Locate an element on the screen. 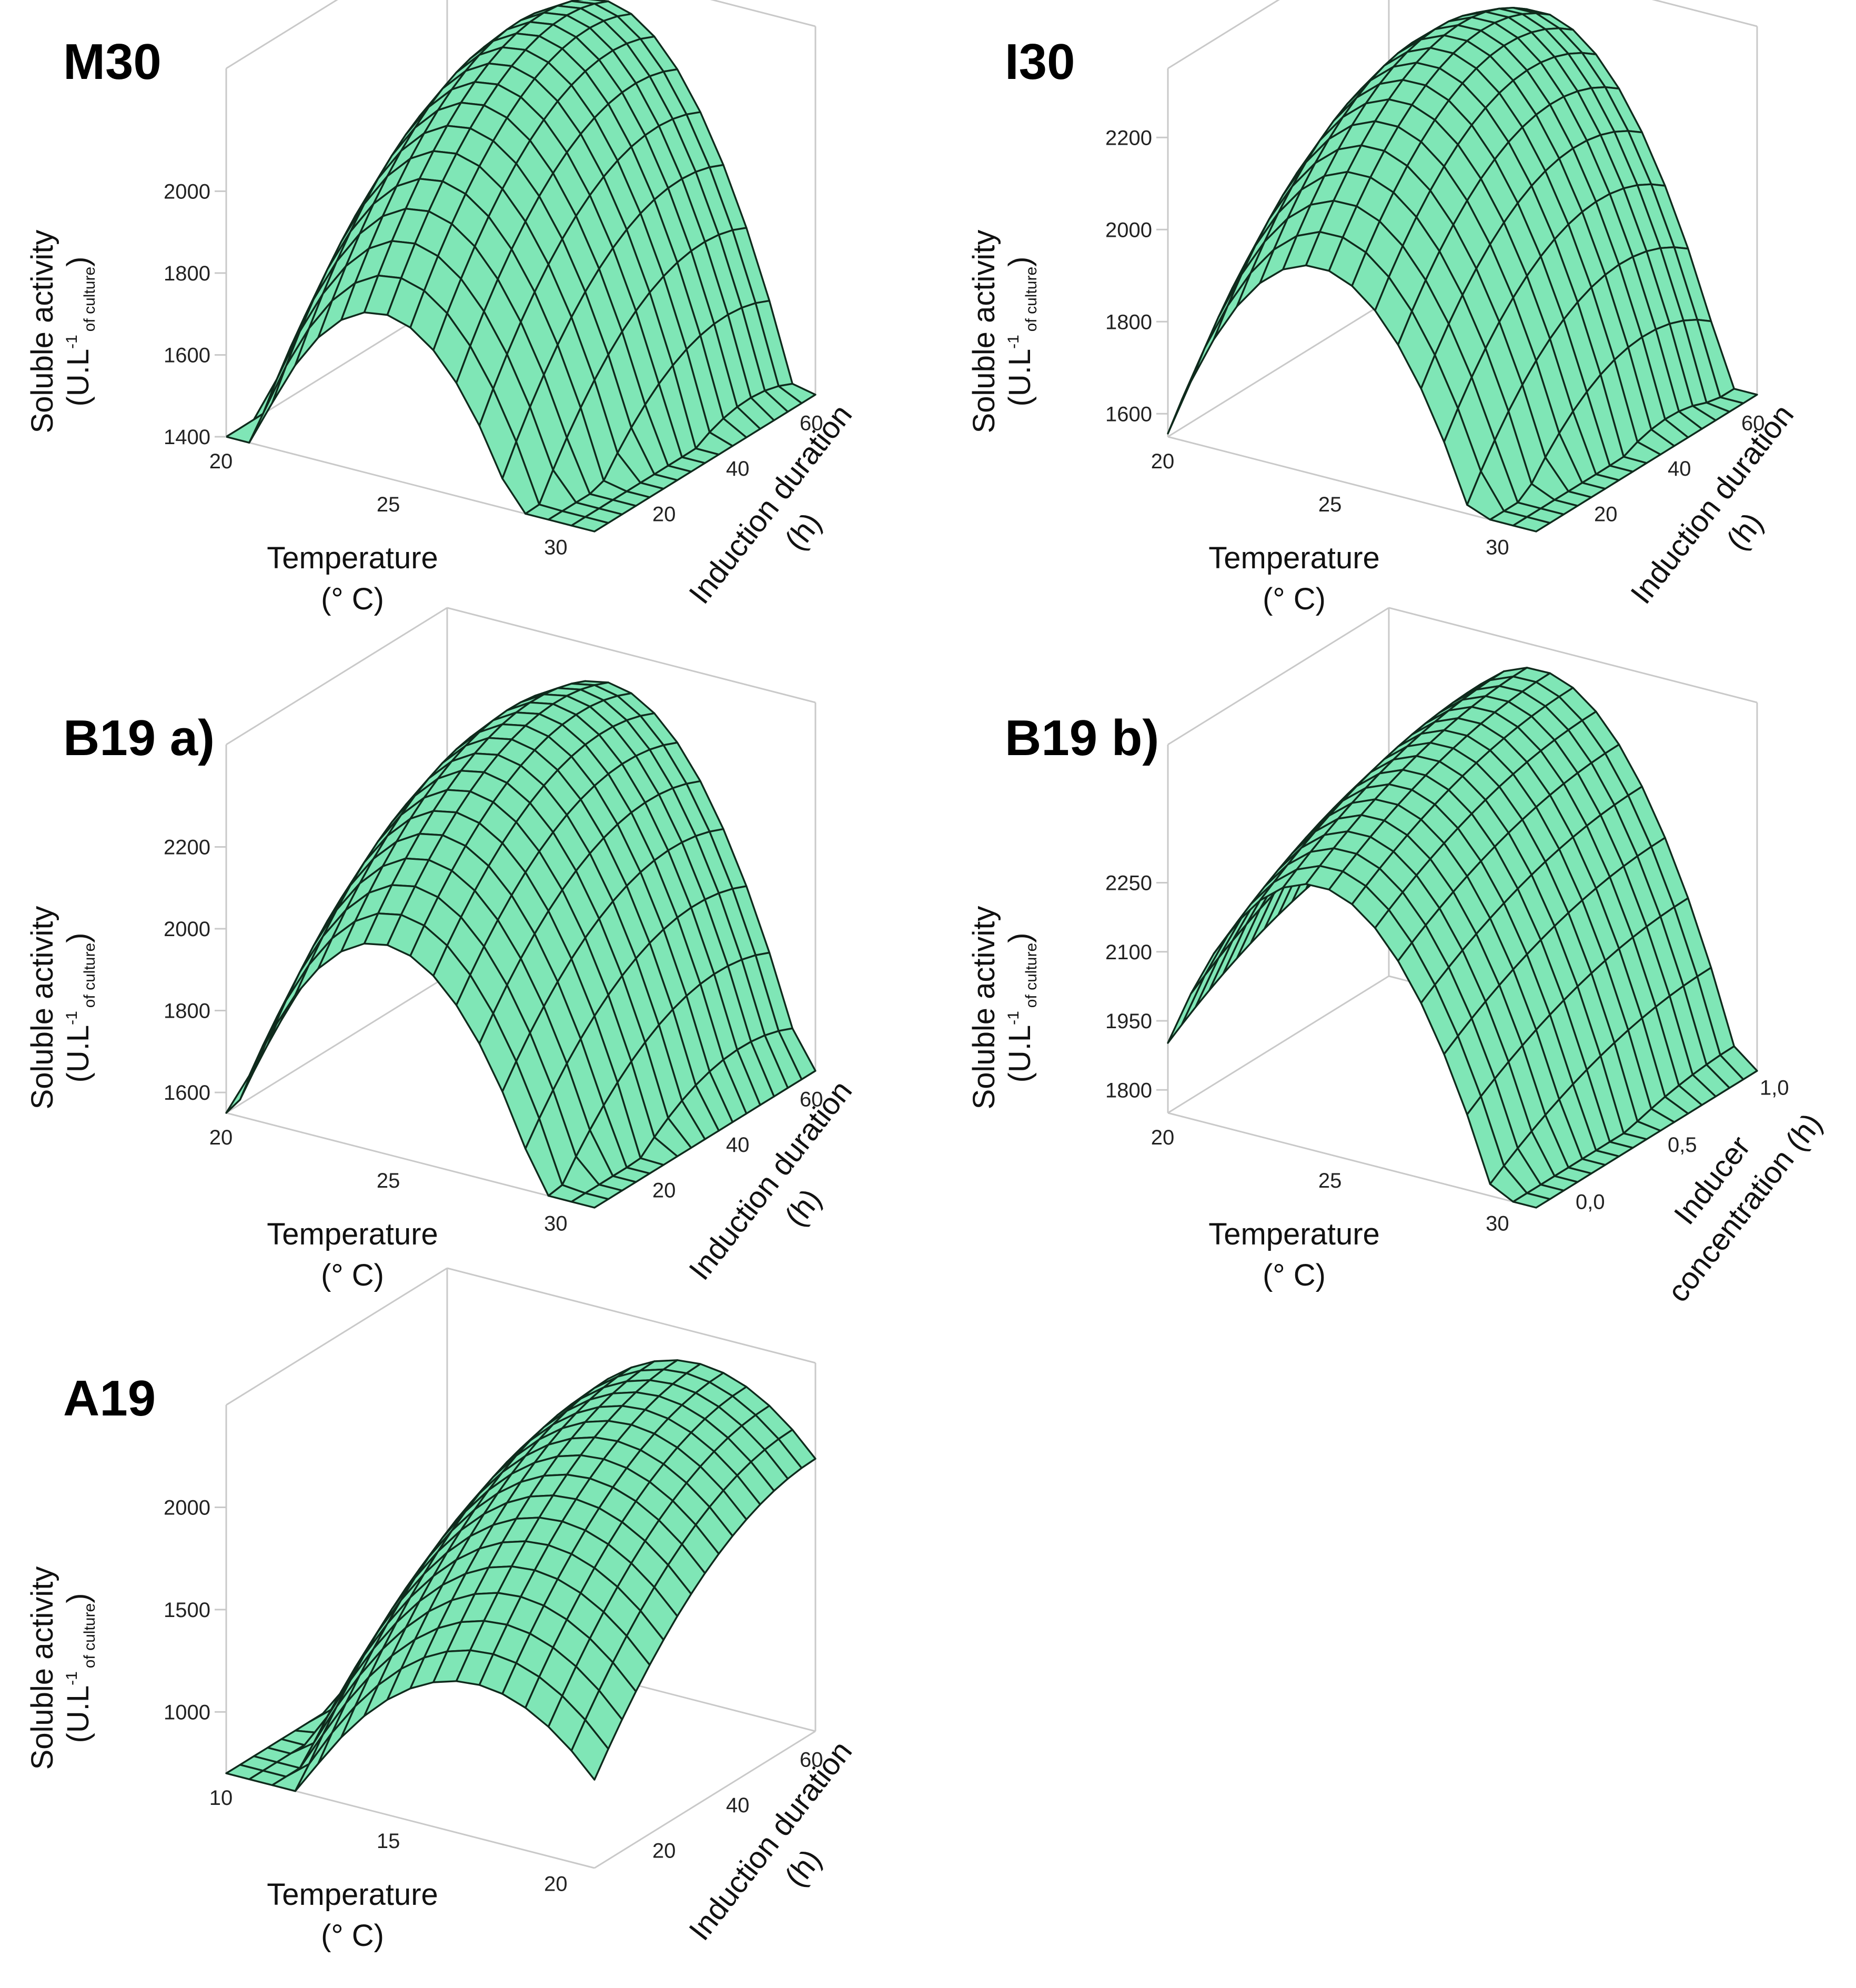 The image size is (1856, 1988). z-tick-label: 1400 is located at coordinates (187, 438).